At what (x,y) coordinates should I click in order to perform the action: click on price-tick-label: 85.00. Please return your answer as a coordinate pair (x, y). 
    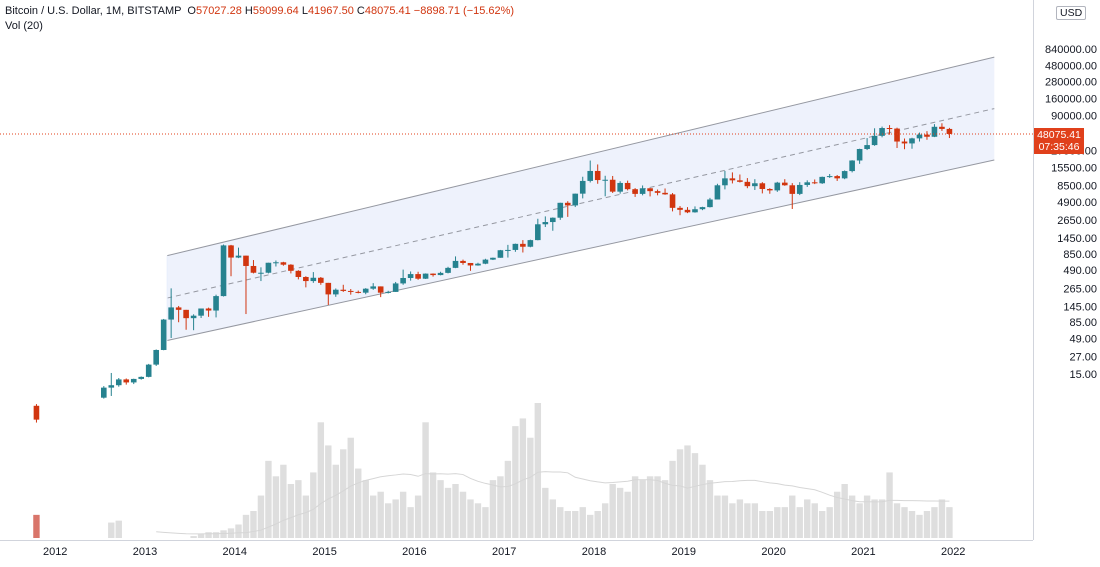
    Looking at the image, I should click on (1083, 323).